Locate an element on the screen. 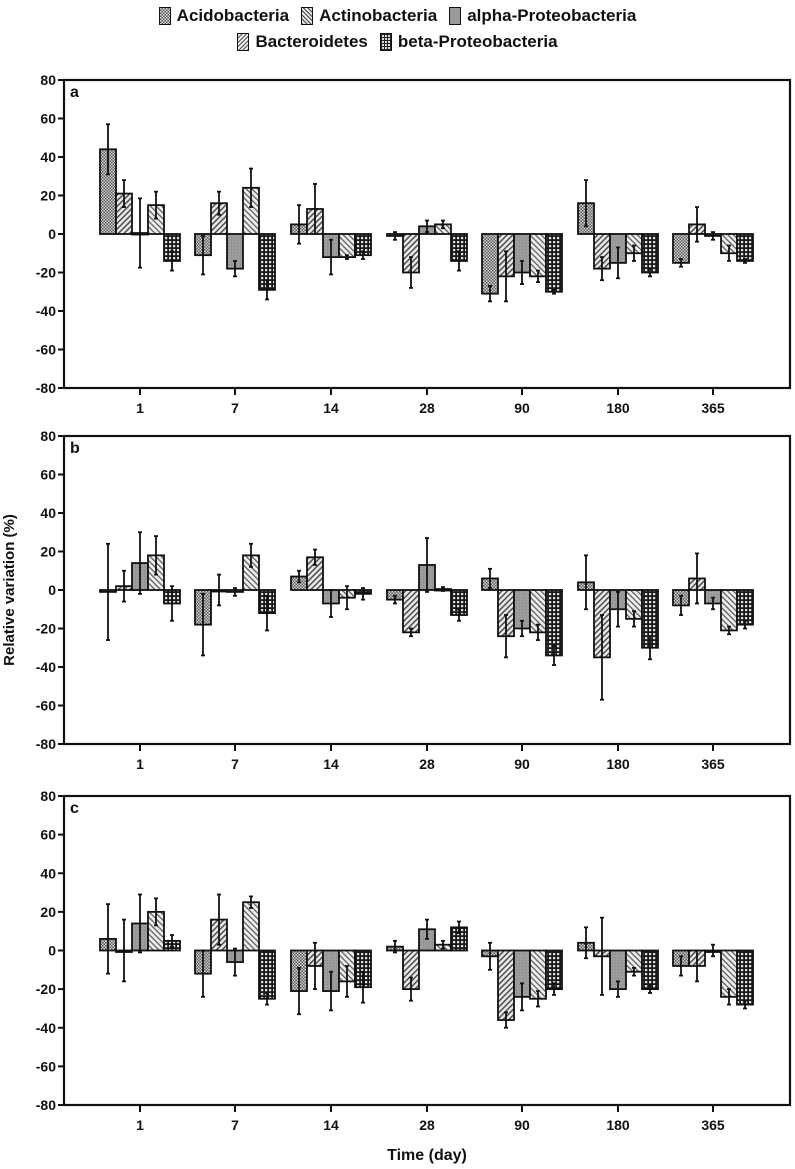 This screenshot has height=1169, width=795. legend-label: Acidobacteria is located at coordinates (233, 15).